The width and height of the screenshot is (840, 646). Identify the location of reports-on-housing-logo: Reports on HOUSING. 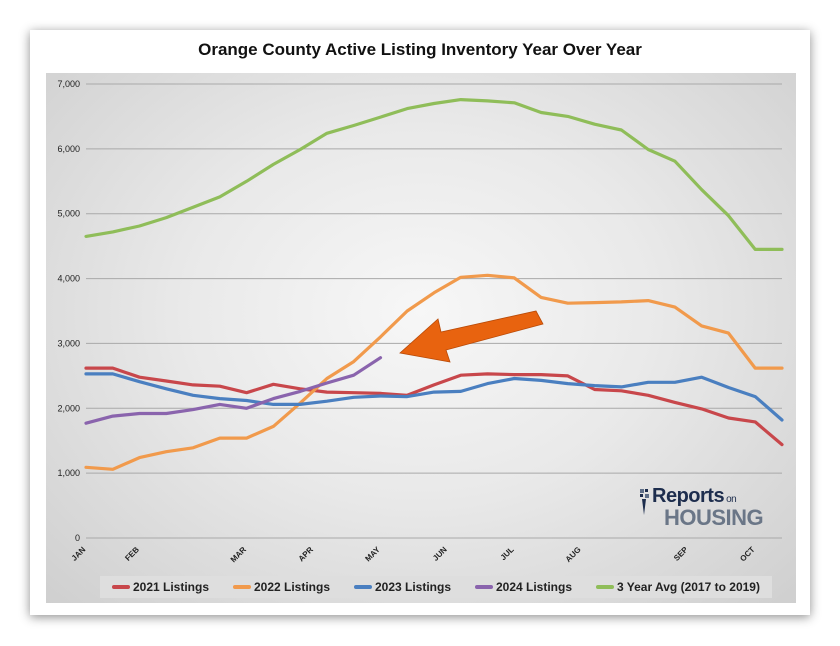
(708, 508).